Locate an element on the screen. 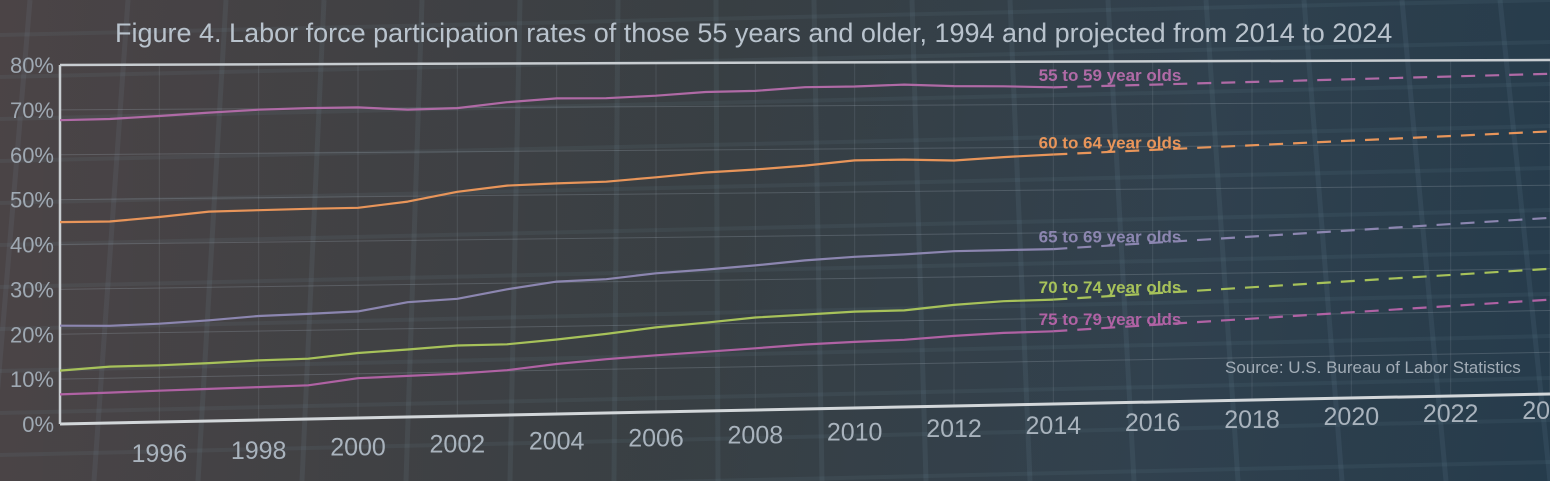  x-tick-label: 2008 is located at coordinates (756, 435).